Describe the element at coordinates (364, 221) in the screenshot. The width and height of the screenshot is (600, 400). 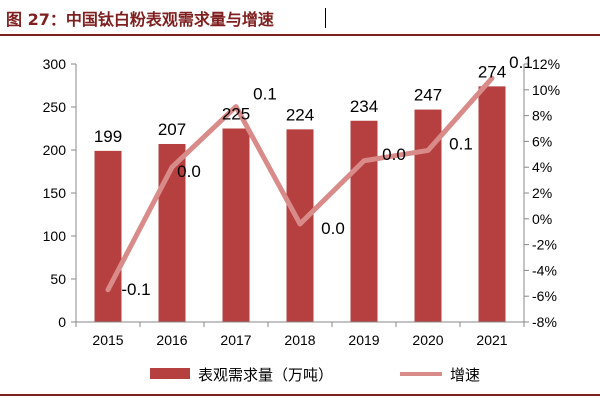
I see `bar-2019` at that location.